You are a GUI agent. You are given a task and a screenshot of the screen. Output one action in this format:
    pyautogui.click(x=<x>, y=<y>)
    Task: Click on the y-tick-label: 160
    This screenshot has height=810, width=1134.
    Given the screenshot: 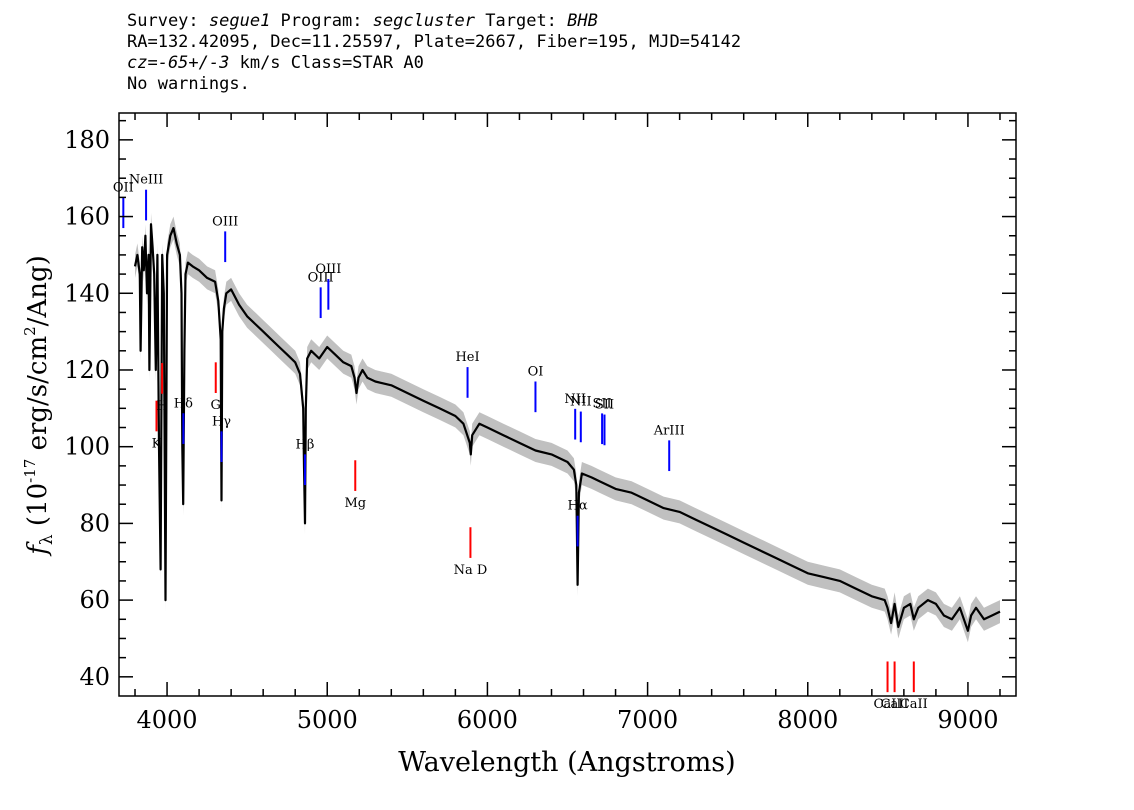 What is the action you would take?
    pyautogui.click(x=87, y=217)
    